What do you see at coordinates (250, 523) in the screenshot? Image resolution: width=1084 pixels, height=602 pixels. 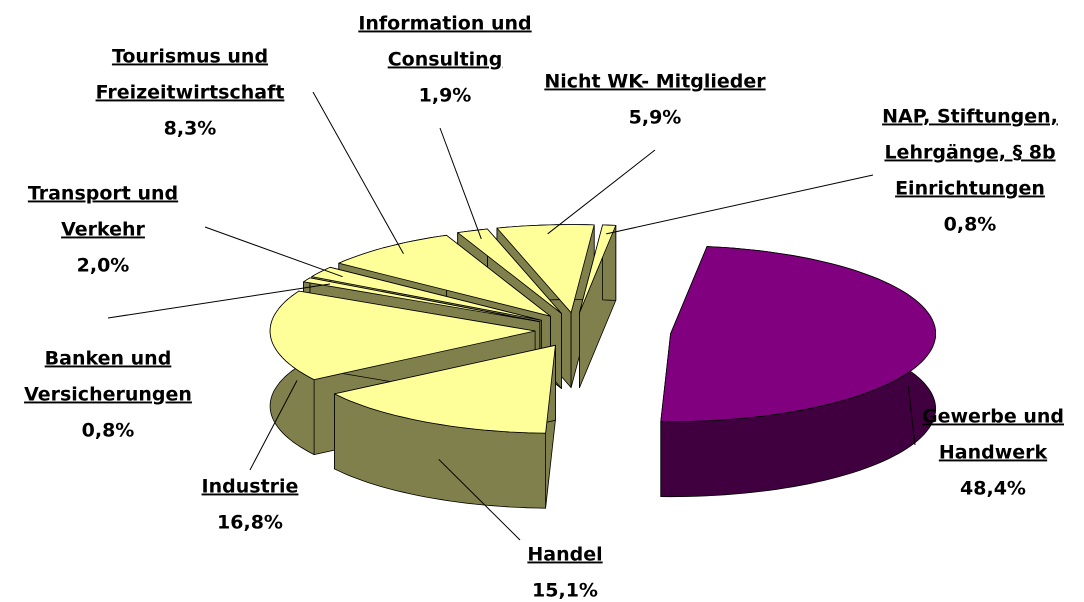 I see `value-label: 16,8%` at bounding box center [250, 523].